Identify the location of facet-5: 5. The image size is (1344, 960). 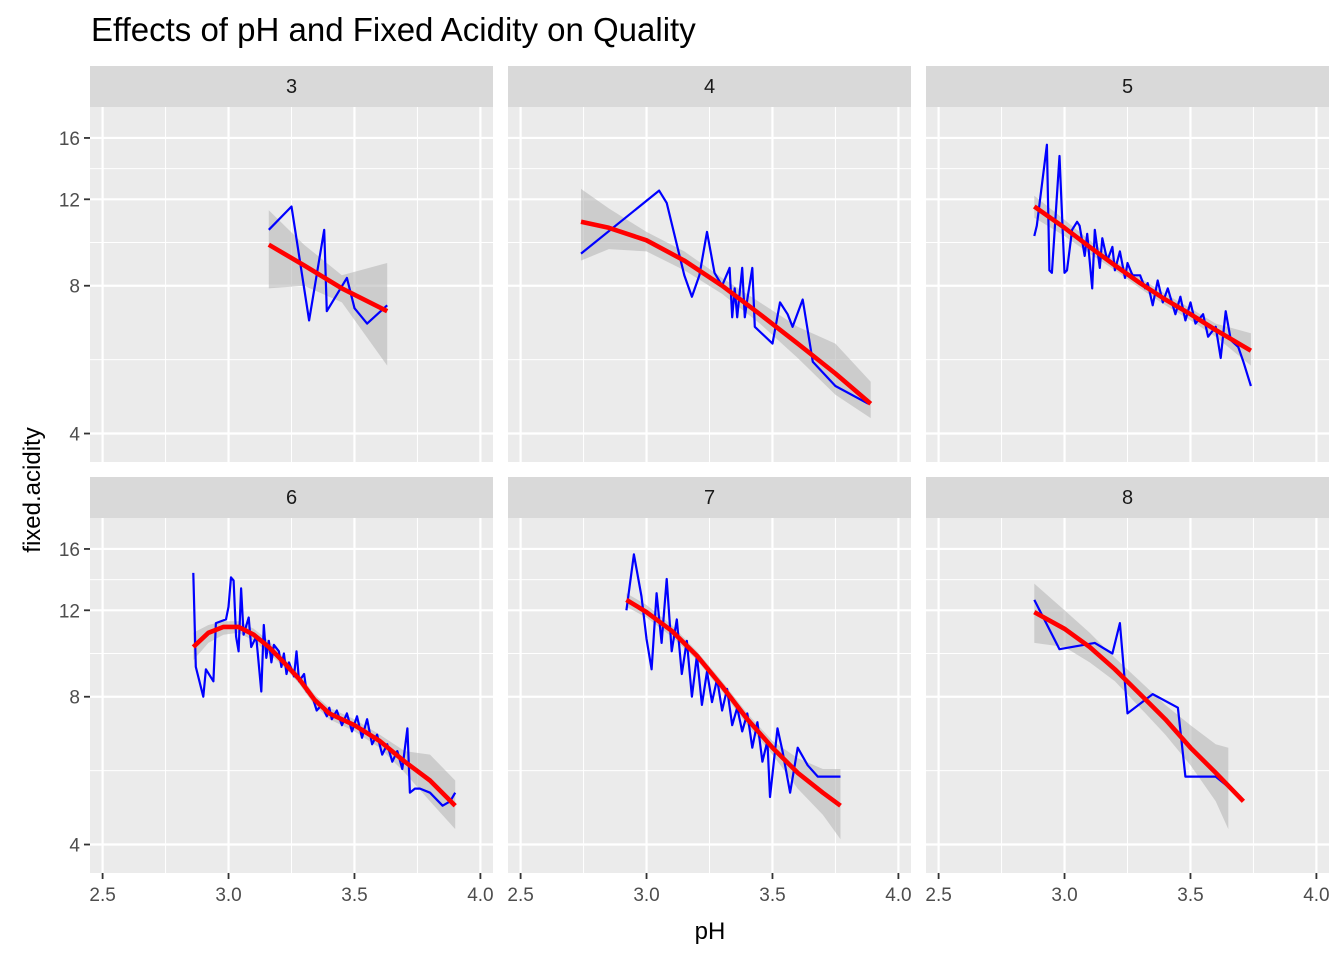
(1127, 264).